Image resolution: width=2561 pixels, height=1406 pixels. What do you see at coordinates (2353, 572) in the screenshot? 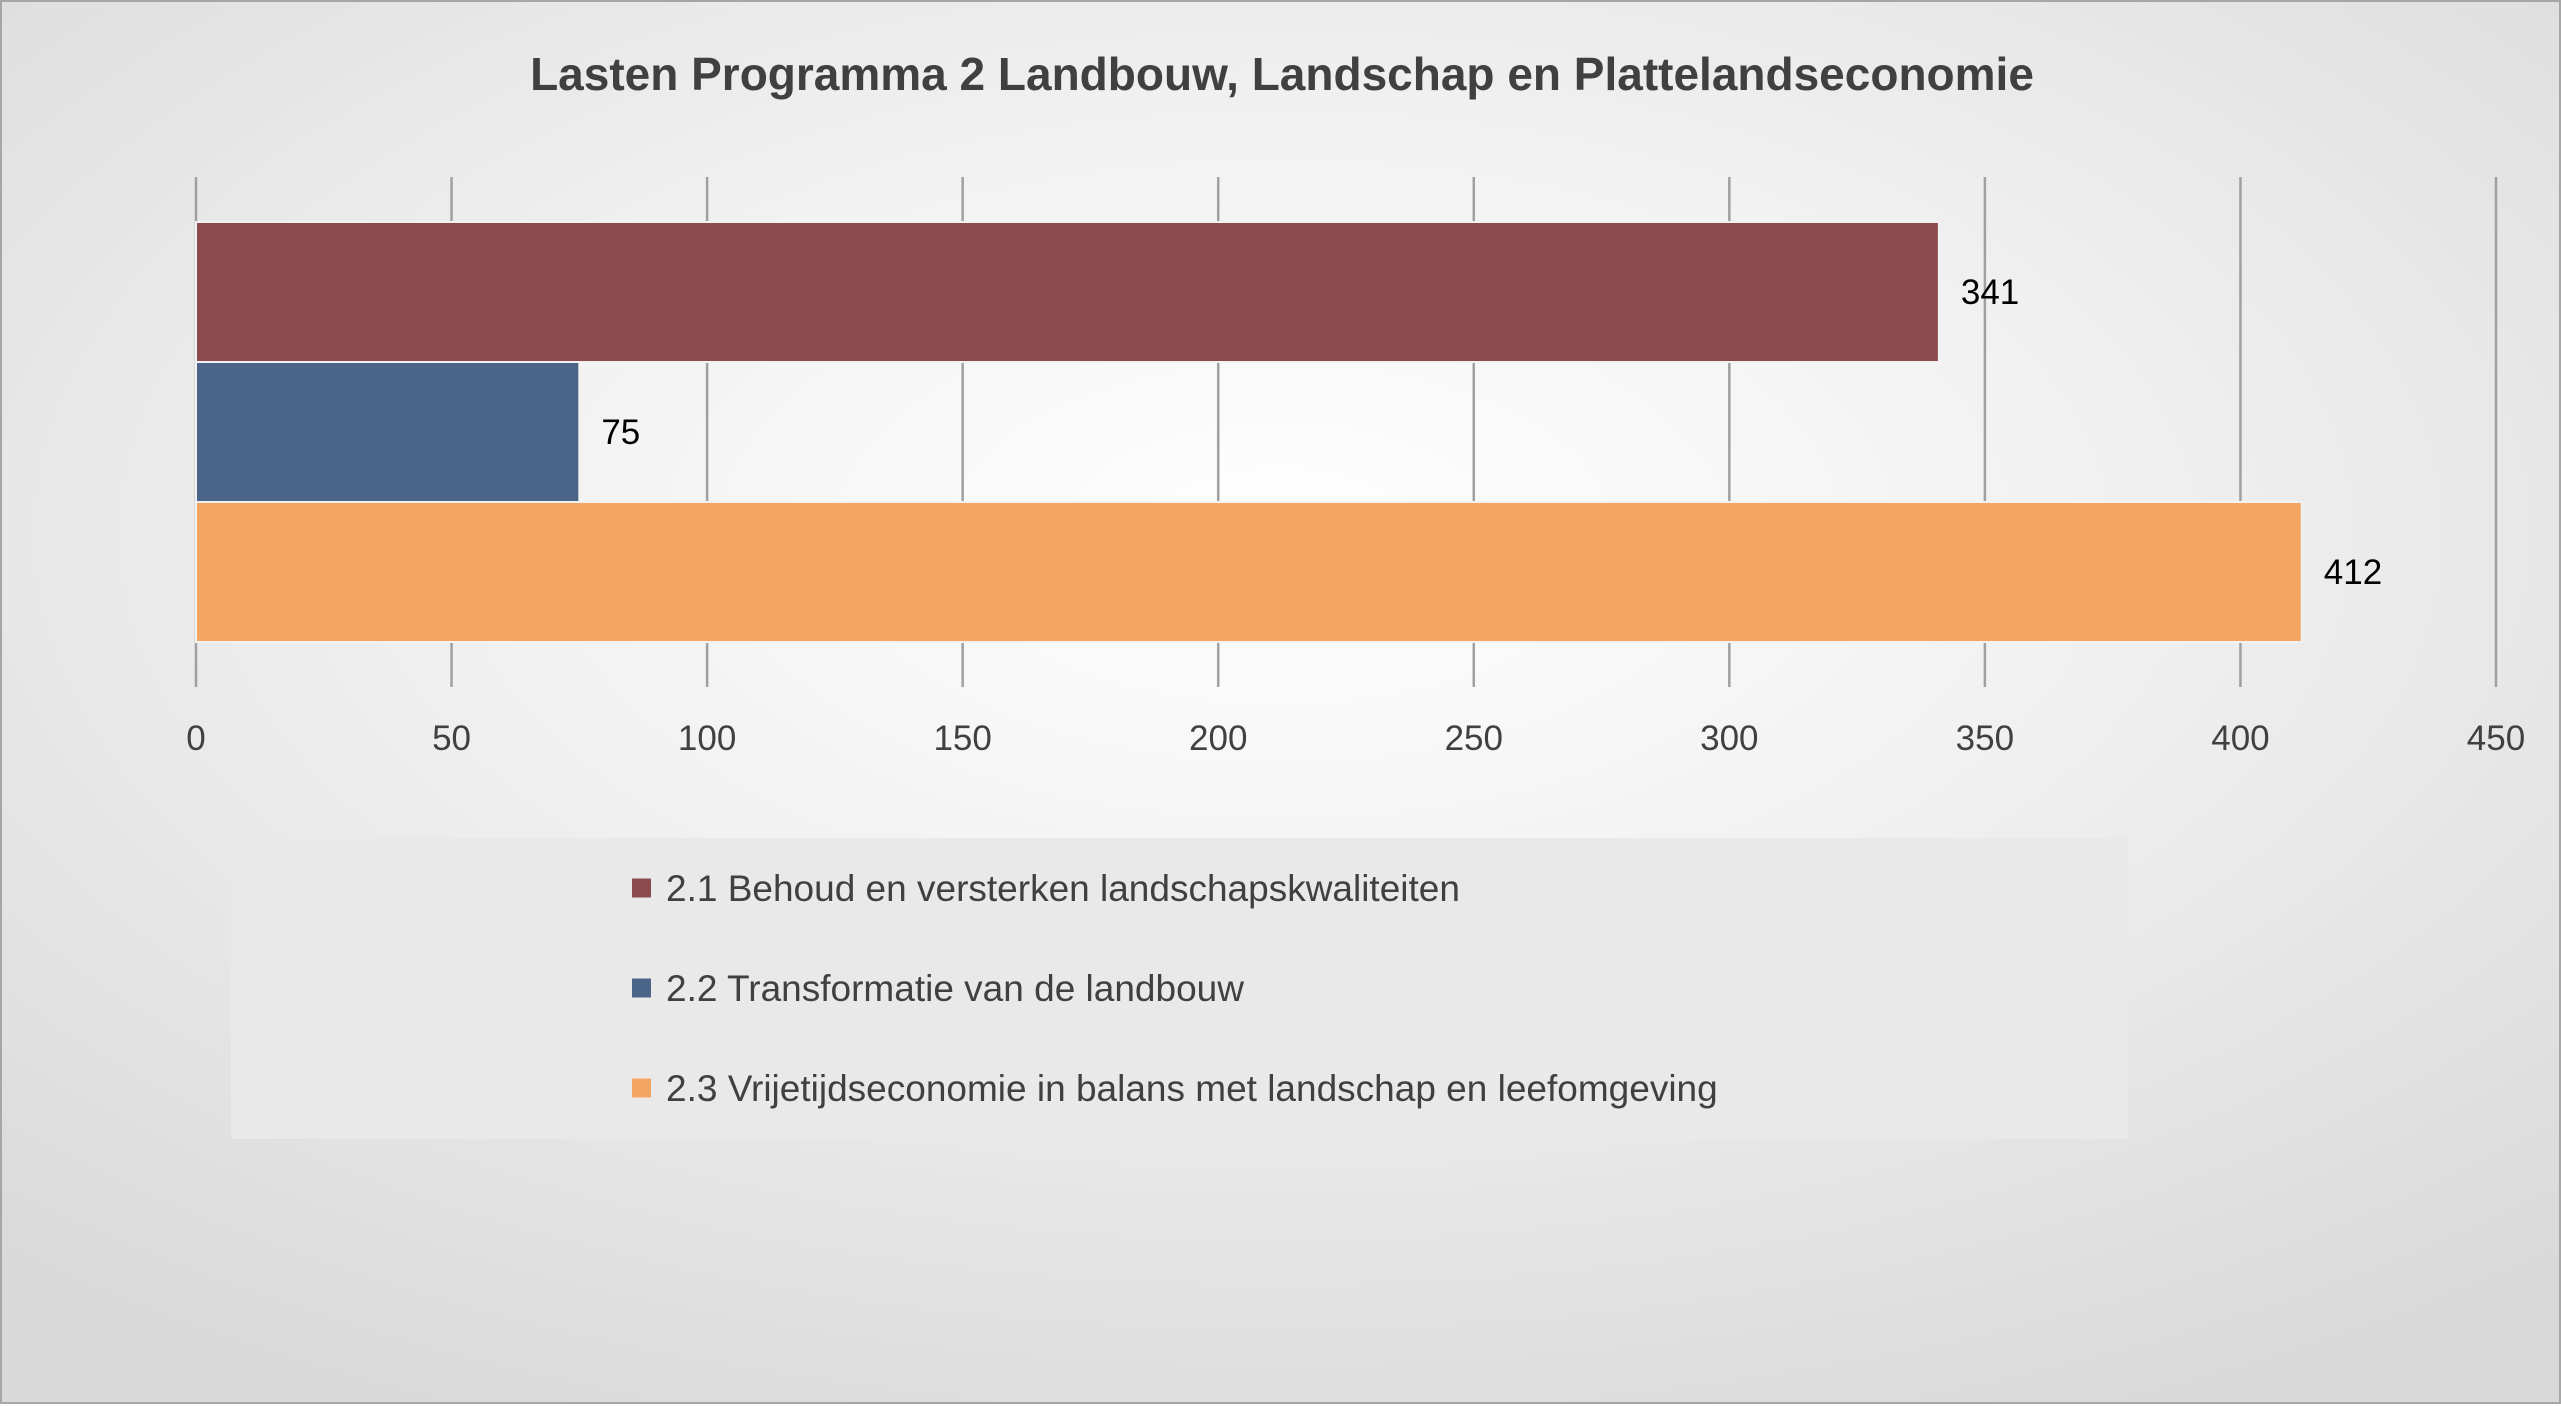
I see `data-label-3: 412` at bounding box center [2353, 572].